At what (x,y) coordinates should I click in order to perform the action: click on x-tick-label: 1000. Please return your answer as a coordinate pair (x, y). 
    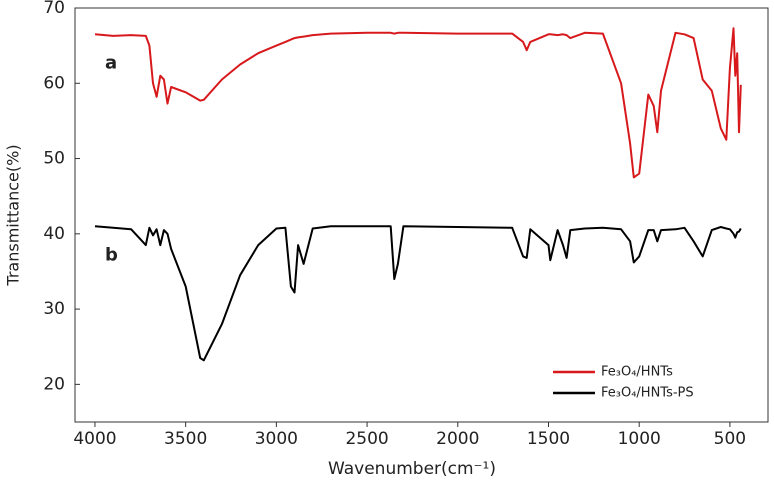
    Looking at the image, I should click on (639, 439).